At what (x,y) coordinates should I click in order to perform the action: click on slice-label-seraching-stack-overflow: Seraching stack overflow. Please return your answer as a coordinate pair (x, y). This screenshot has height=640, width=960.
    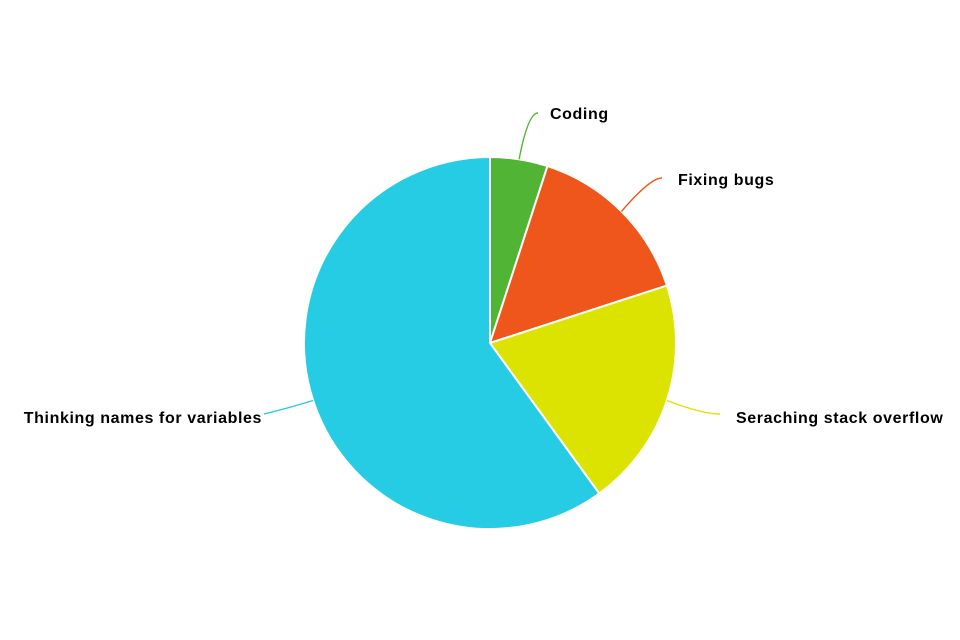
    Looking at the image, I should click on (839, 418).